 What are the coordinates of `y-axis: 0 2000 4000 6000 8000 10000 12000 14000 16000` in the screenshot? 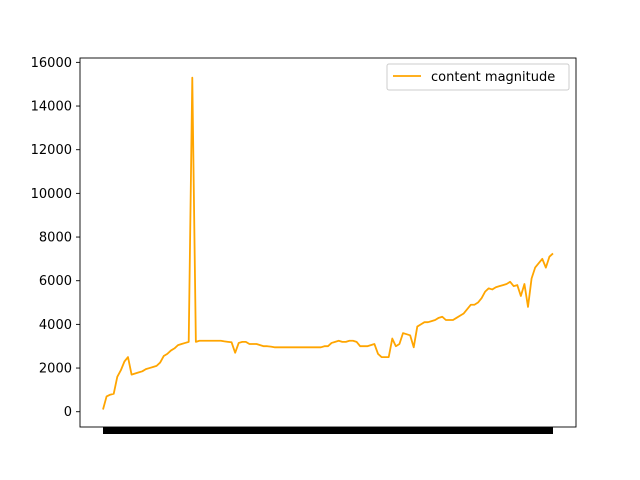 It's located at (55, 238).